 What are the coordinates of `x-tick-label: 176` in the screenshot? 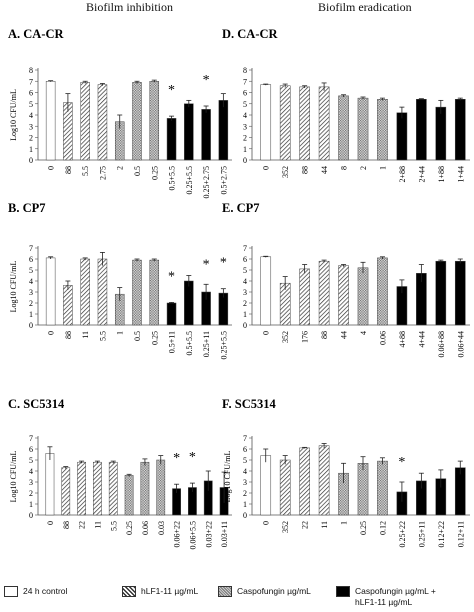 It's located at (305, 337).